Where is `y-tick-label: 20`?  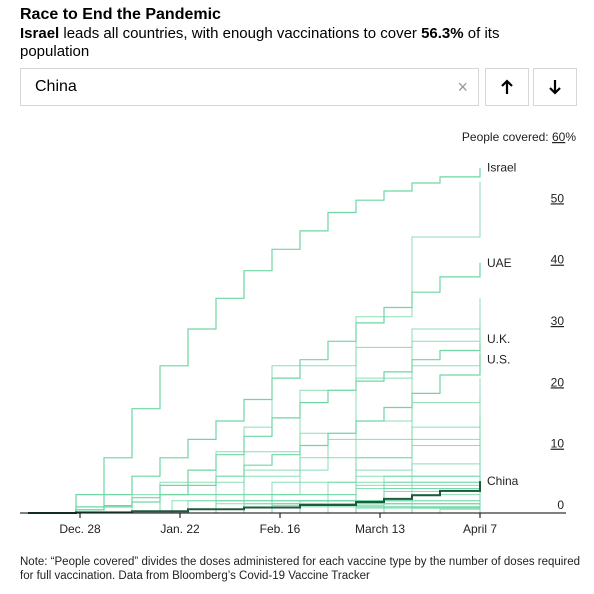 y-tick-label: 20 is located at coordinates (558, 382).